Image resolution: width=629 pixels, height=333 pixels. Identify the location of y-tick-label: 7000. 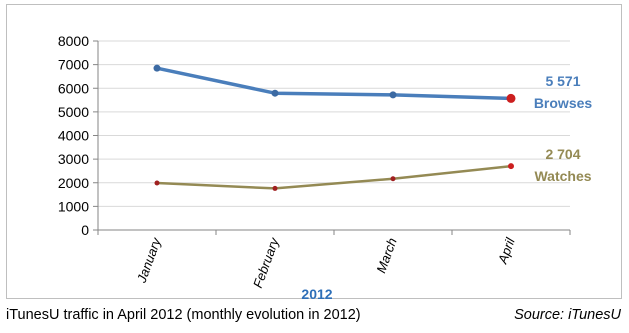
(73, 65).